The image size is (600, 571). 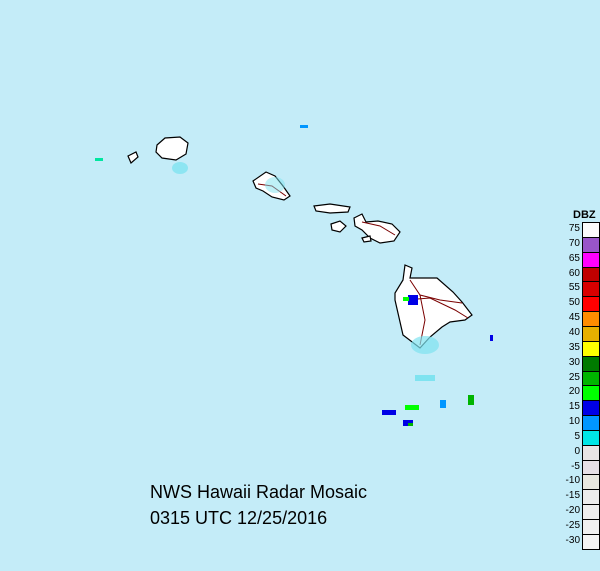 I want to click on legend-entry: -20, so click(x=580, y=512).